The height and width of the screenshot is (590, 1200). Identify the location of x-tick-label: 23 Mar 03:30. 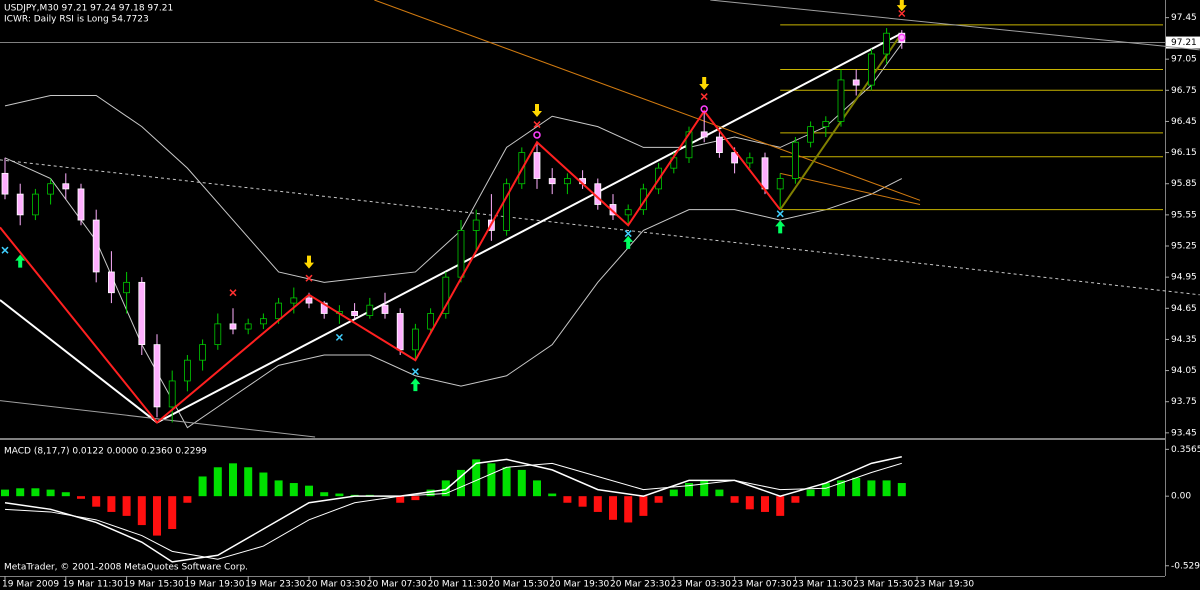
(701, 585).